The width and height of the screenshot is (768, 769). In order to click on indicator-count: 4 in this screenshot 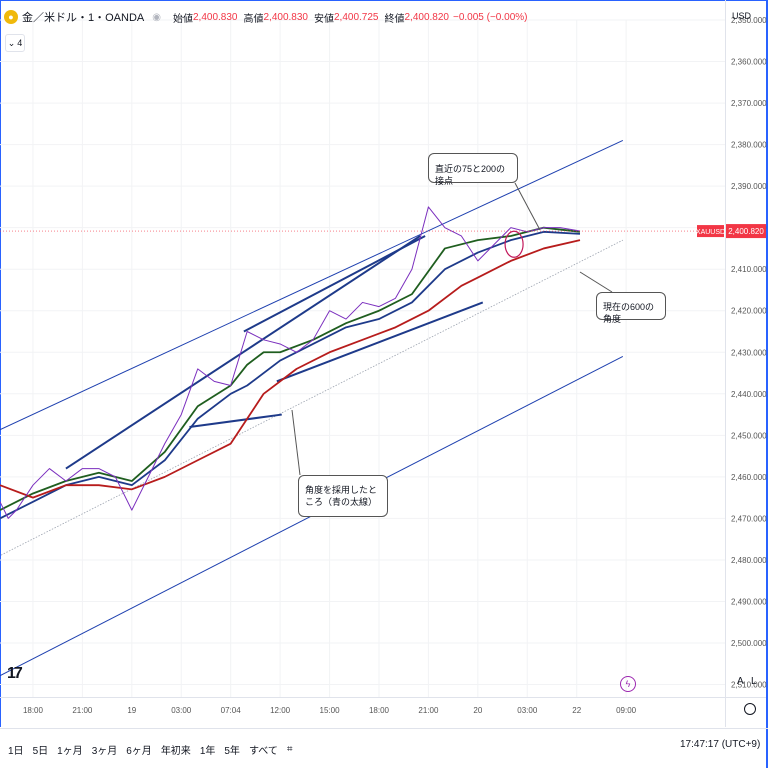, I will do `click(20, 43)`.